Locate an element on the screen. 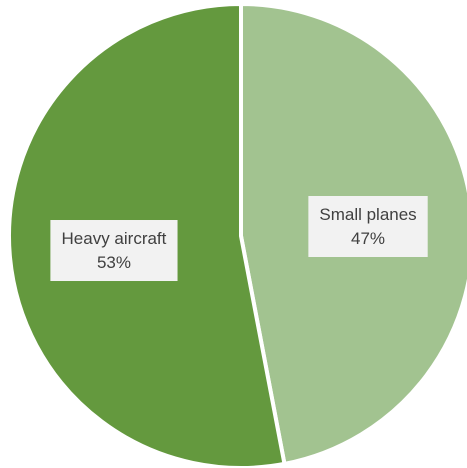  data-label-category: Heavy aircraft is located at coordinates (114, 238).